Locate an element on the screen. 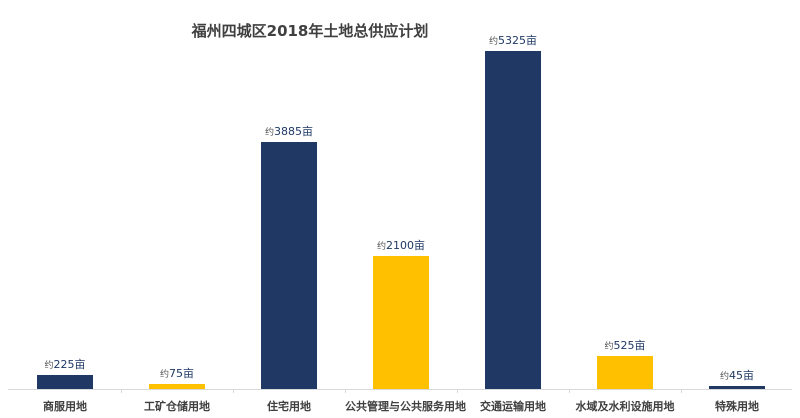  bar-value-label: 约525亩 is located at coordinates (625, 345).